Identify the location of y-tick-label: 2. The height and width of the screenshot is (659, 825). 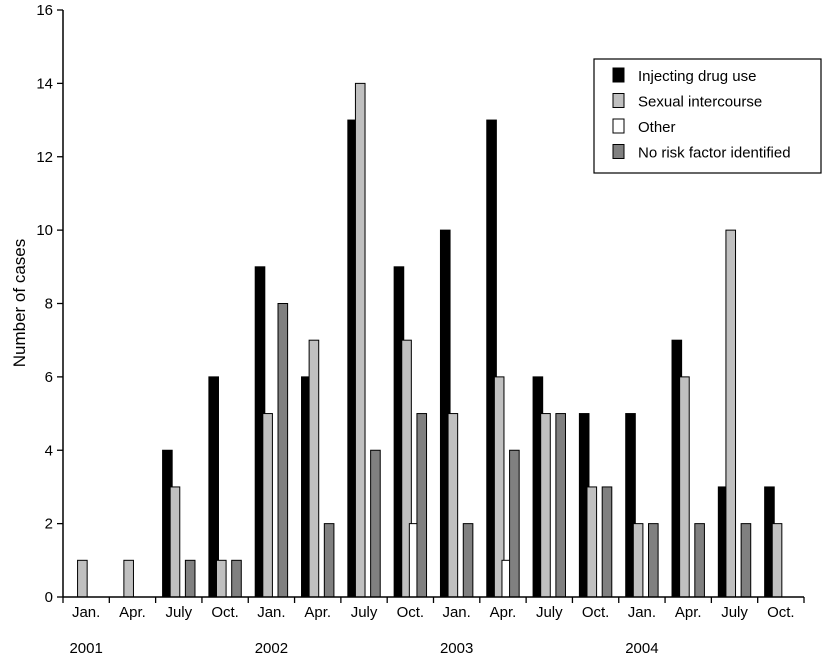
(49, 524).